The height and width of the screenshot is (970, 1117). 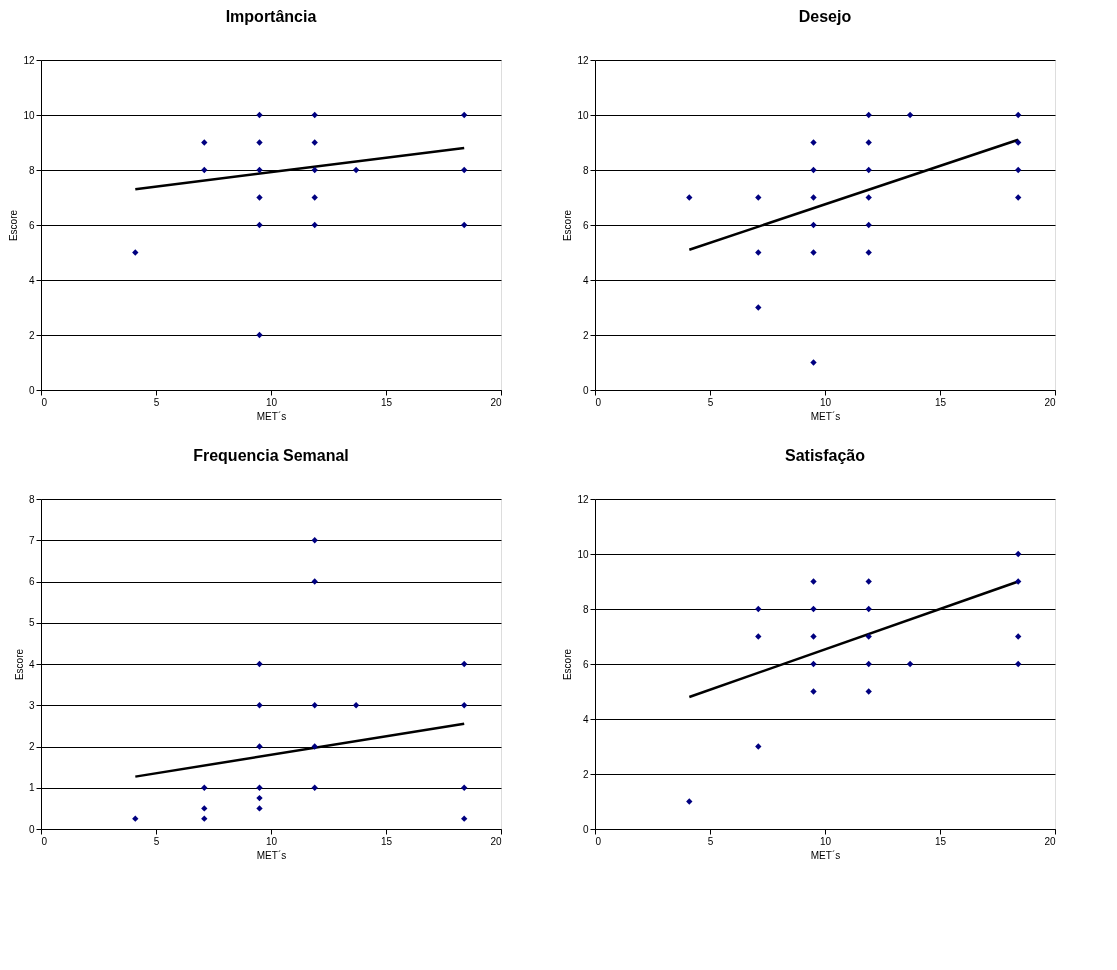 What do you see at coordinates (583, 115) in the screenshot?
I see `y-tick-label: 10` at bounding box center [583, 115].